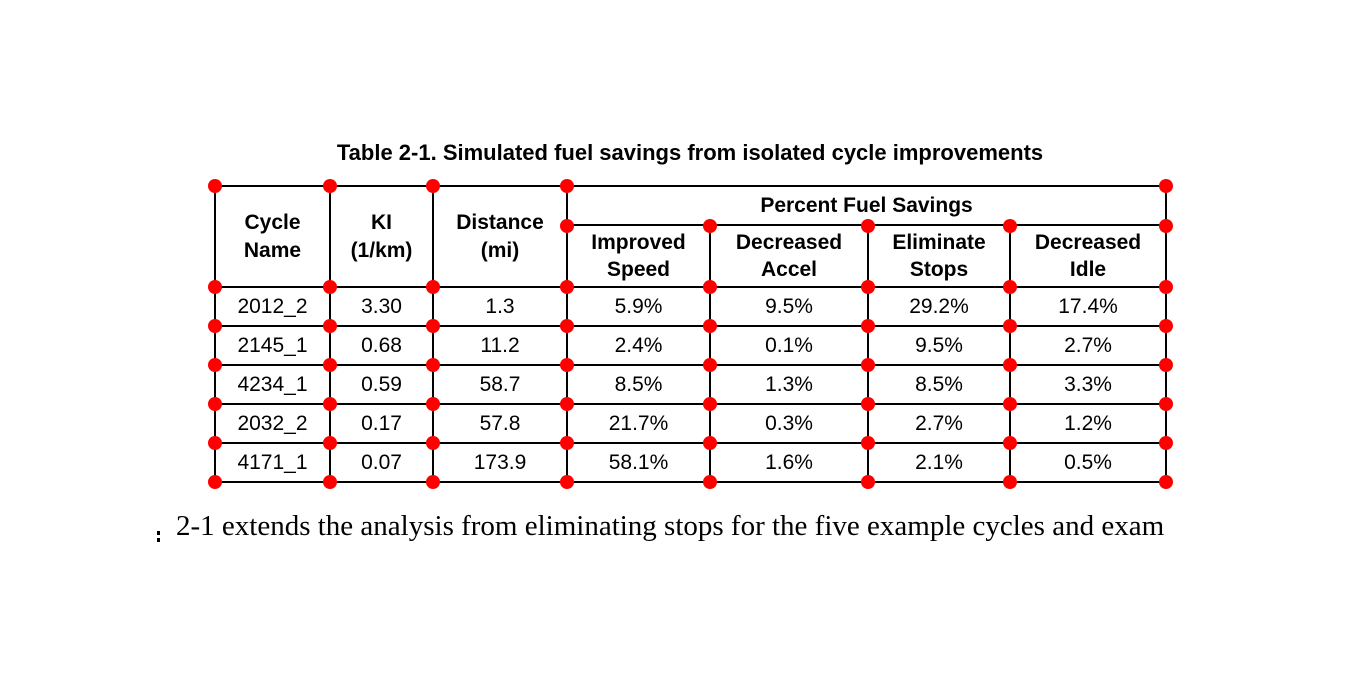  Describe the element at coordinates (939, 306) in the screenshot. I see `table-cell: 29.2%` at that location.